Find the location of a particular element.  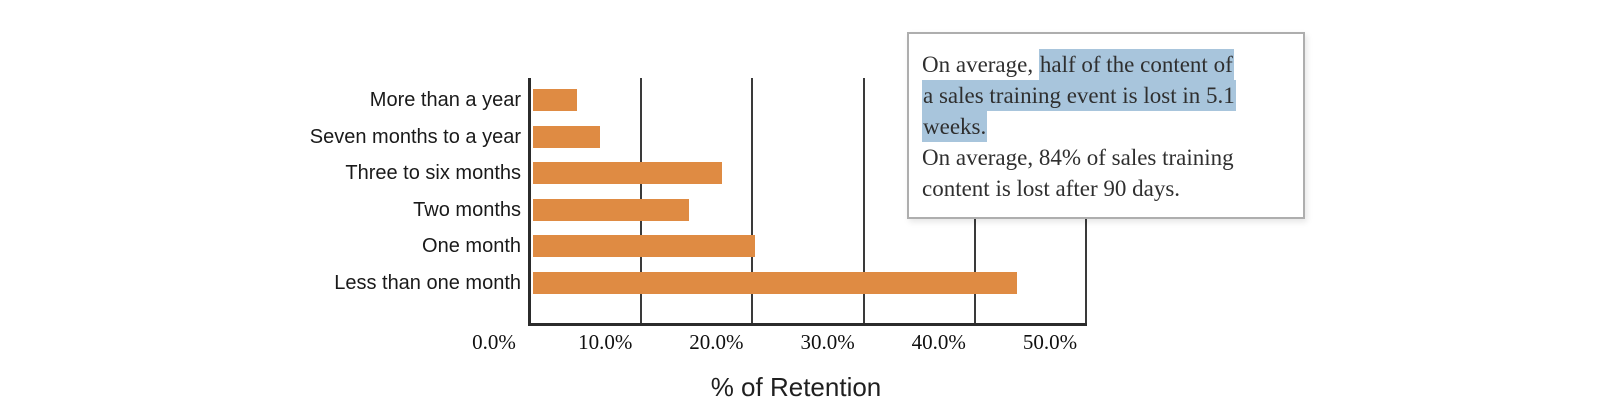

bar-two-months is located at coordinates (611, 209).